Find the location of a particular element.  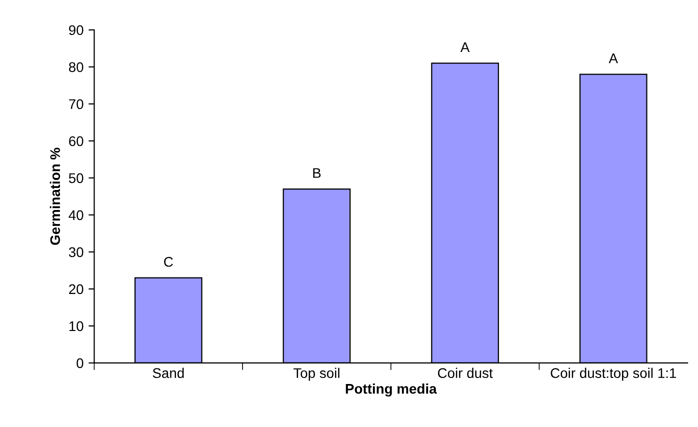

x-tick-label: Coir dust:top soil 1:1 is located at coordinates (613, 374).